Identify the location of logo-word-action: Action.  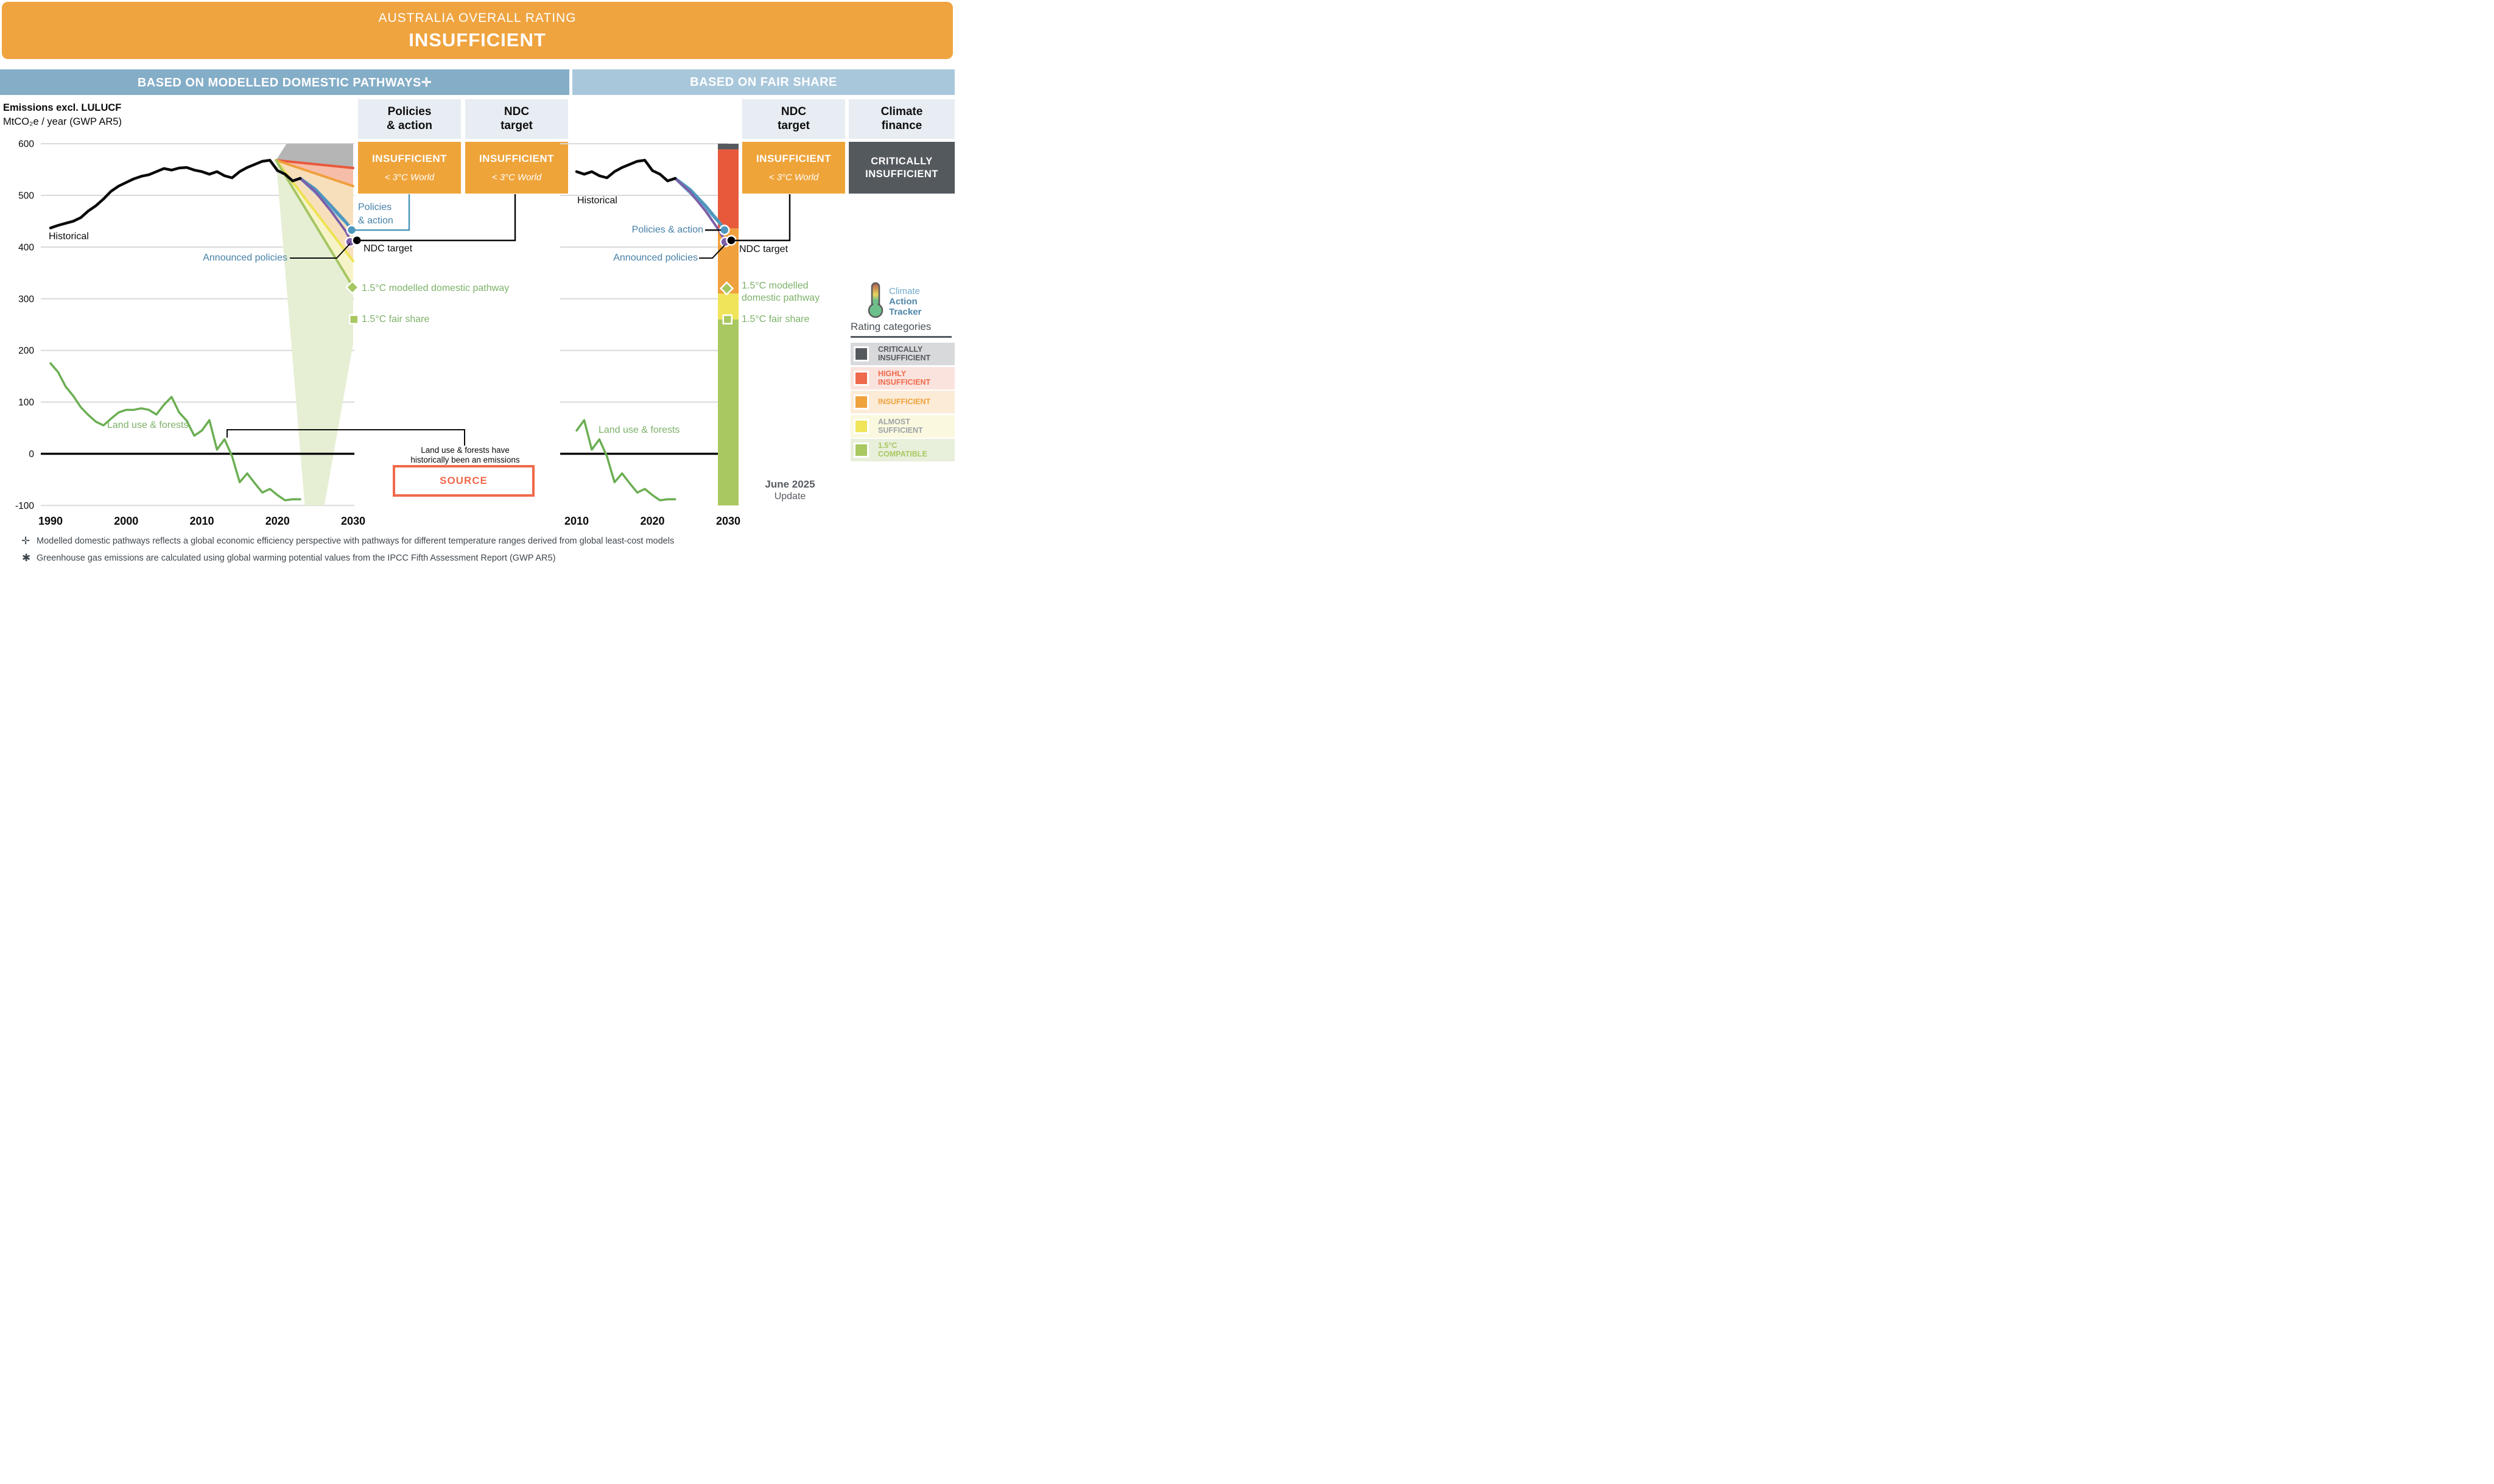
(903, 301).